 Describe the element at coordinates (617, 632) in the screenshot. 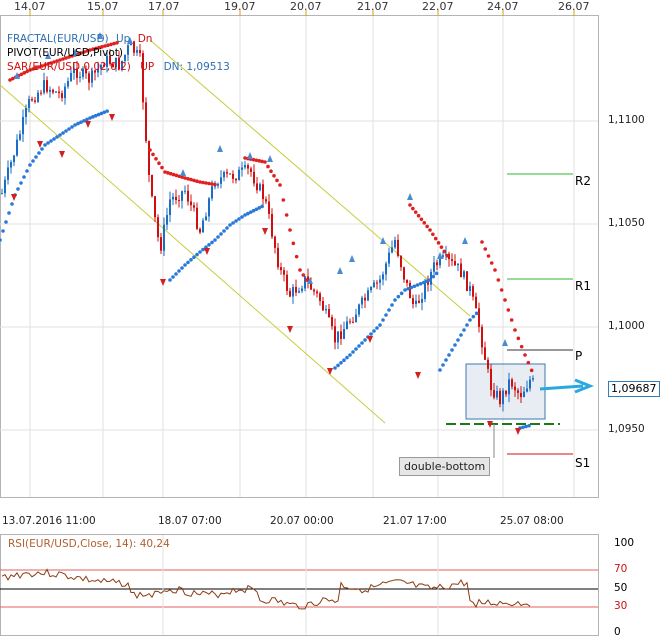

I see `rsi-tick: 0` at that location.